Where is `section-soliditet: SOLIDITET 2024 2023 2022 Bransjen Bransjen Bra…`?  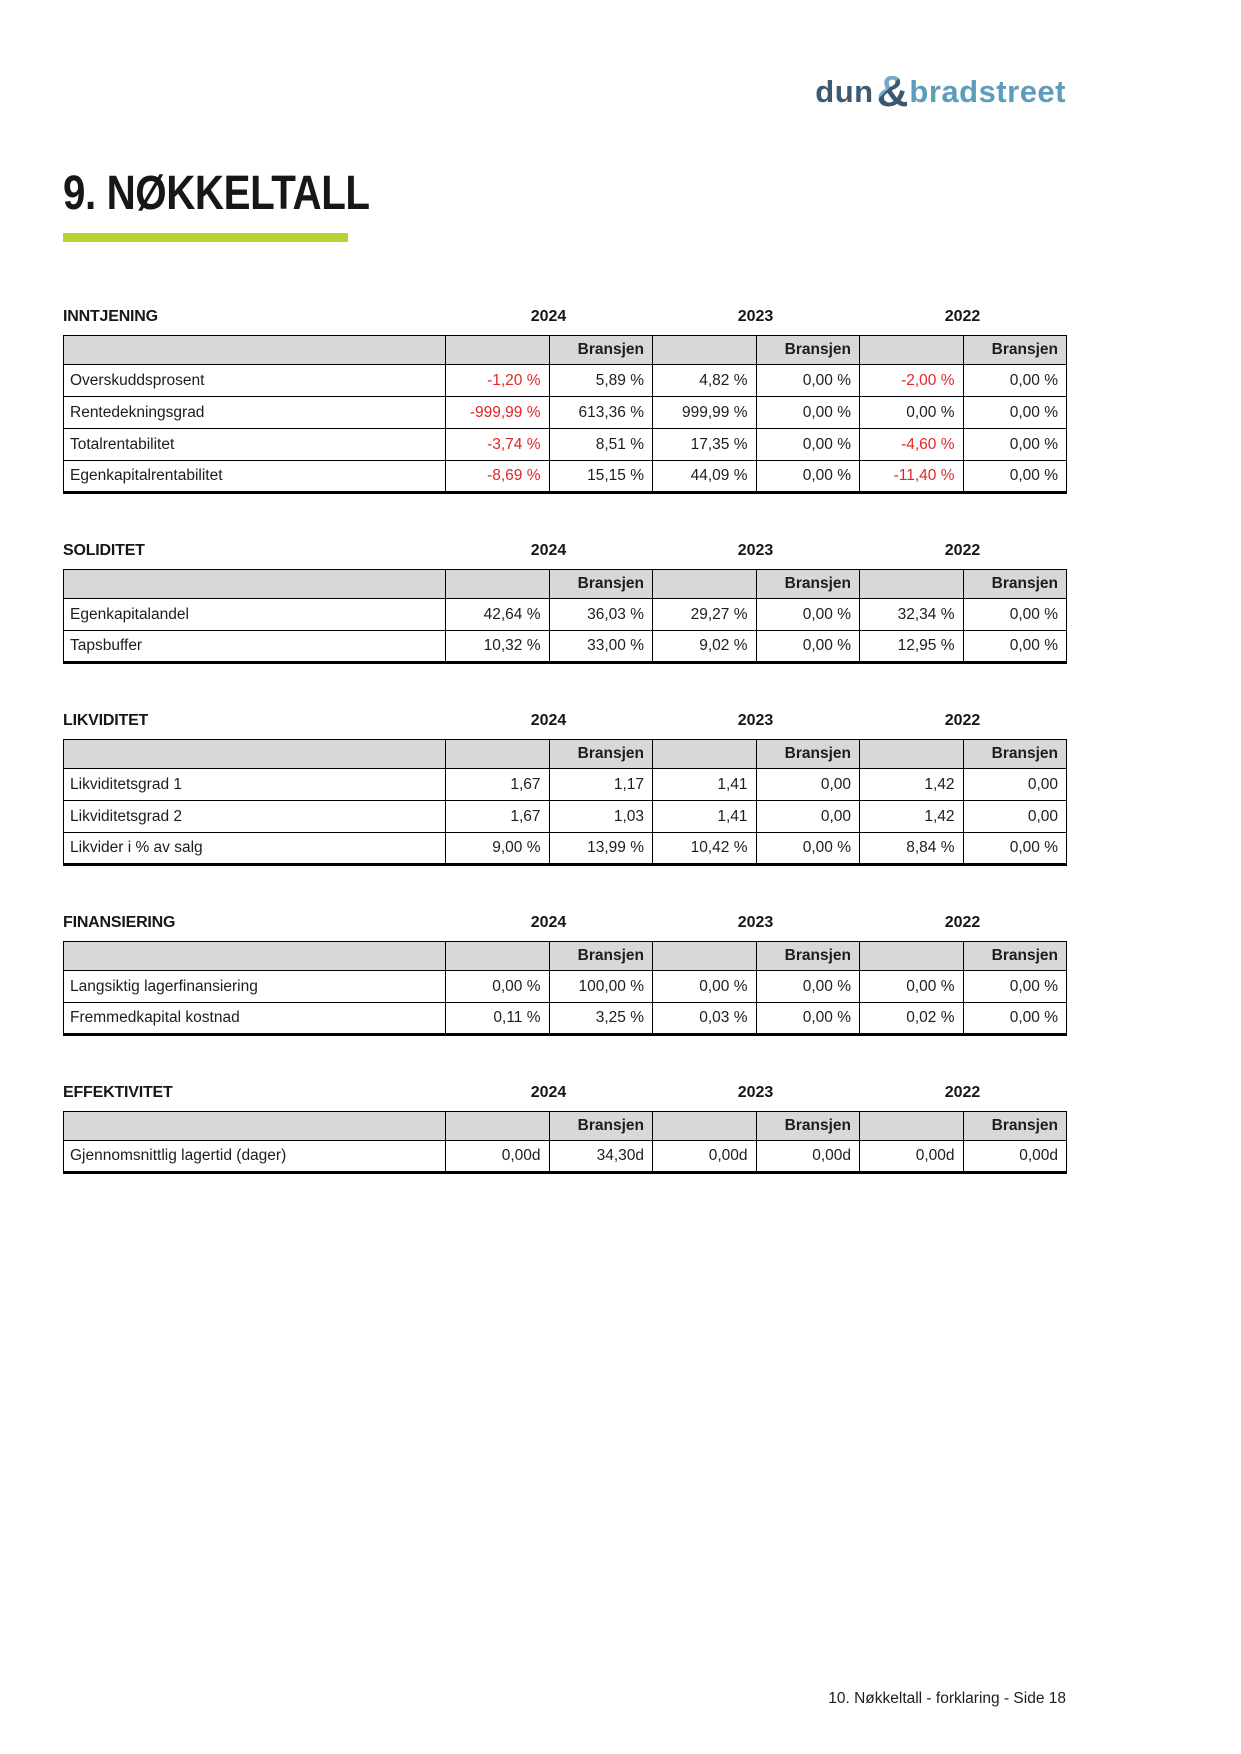
section-soliditet: SOLIDITET 2024 2023 2022 Bransjen Bransjen Bra… is located at coordinates (565, 603).